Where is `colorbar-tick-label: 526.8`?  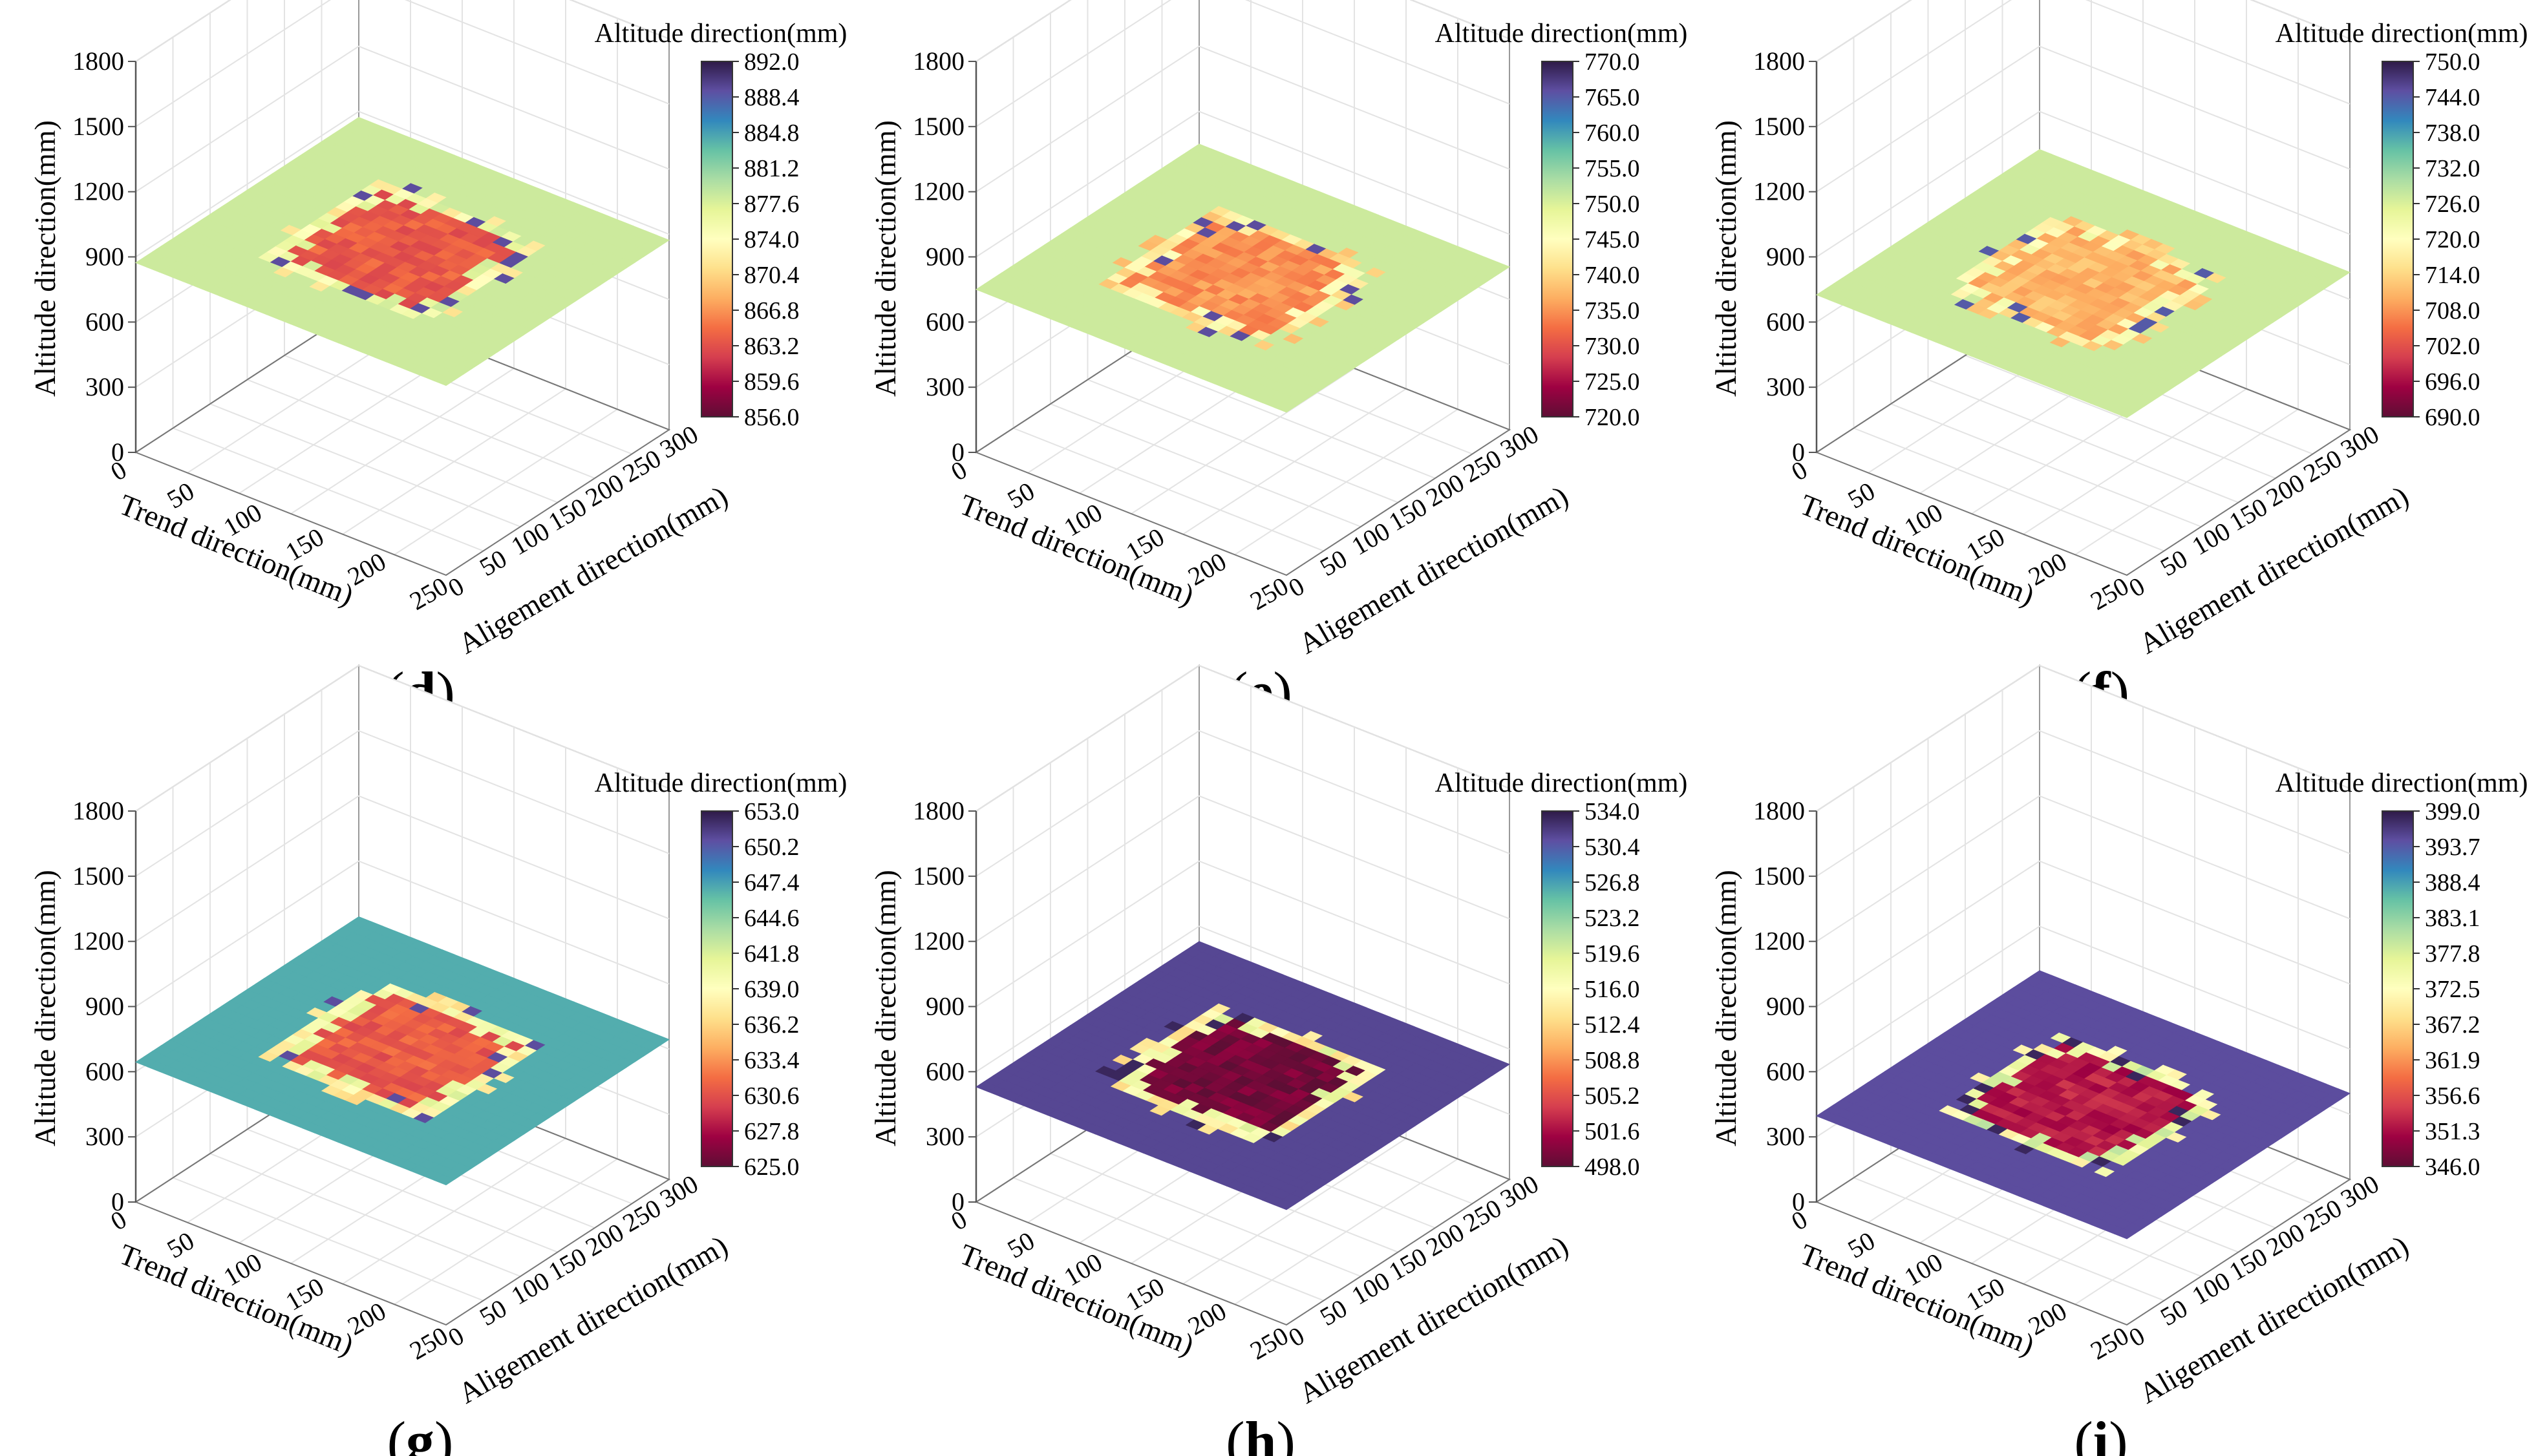 colorbar-tick-label: 526.8 is located at coordinates (1612, 882).